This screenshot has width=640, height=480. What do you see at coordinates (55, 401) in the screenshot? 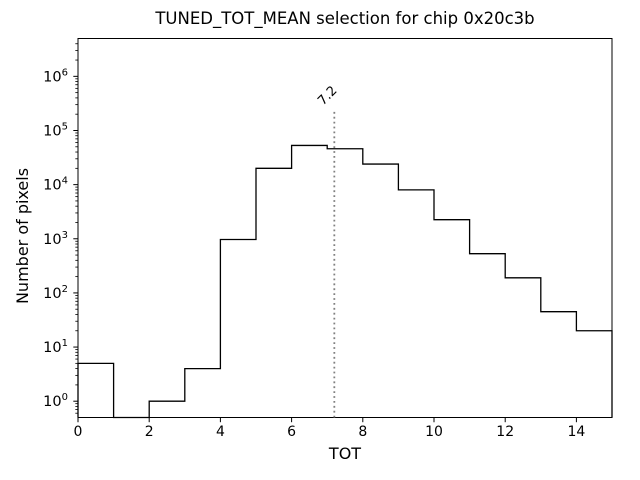
I see `y-tick-label: 10⁰` at bounding box center [55, 401].